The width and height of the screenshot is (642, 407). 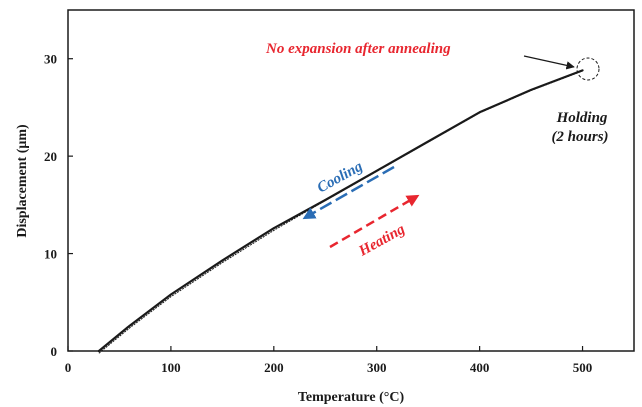 What do you see at coordinates (377, 367) in the screenshot?
I see `x-tick-label: 300` at bounding box center [377, 367].